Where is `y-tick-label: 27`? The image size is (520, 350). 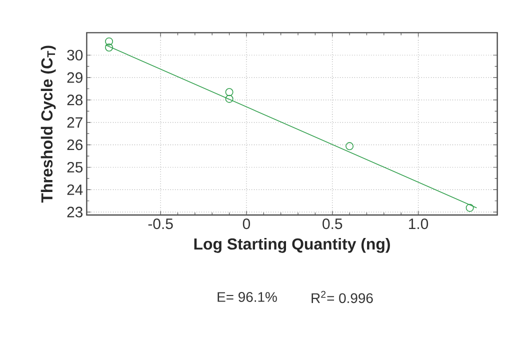
y-tick-label: 27 is located at coordinates (74, 122).